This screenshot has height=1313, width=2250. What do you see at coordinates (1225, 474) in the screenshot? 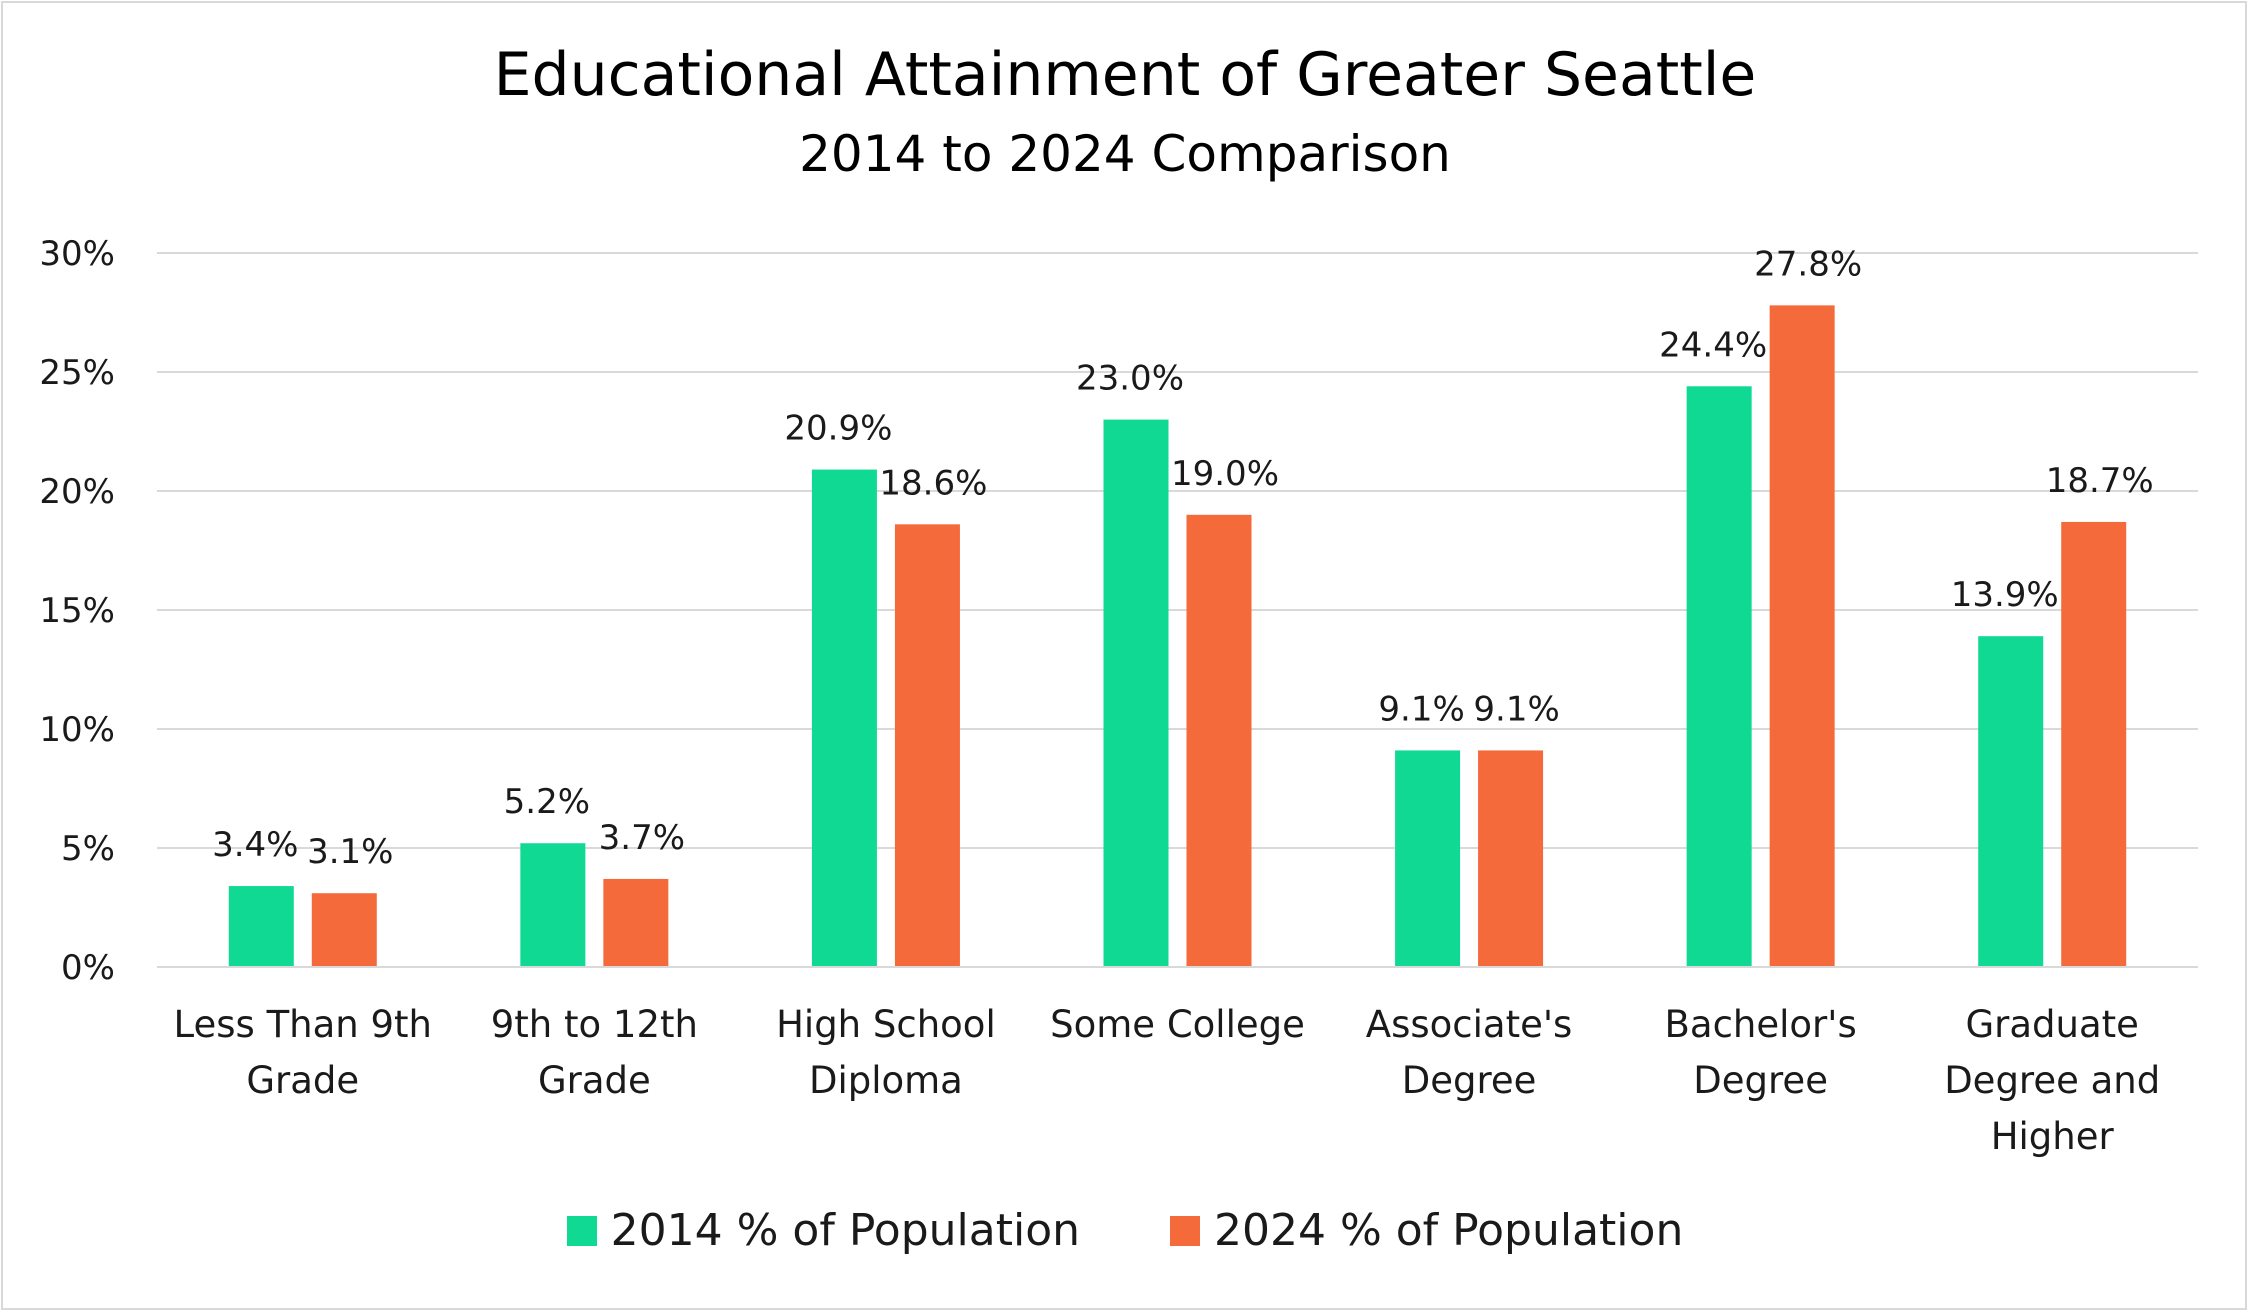
I see `data-label-2024-3: 19.0%` at bounding box center [1225, 474].